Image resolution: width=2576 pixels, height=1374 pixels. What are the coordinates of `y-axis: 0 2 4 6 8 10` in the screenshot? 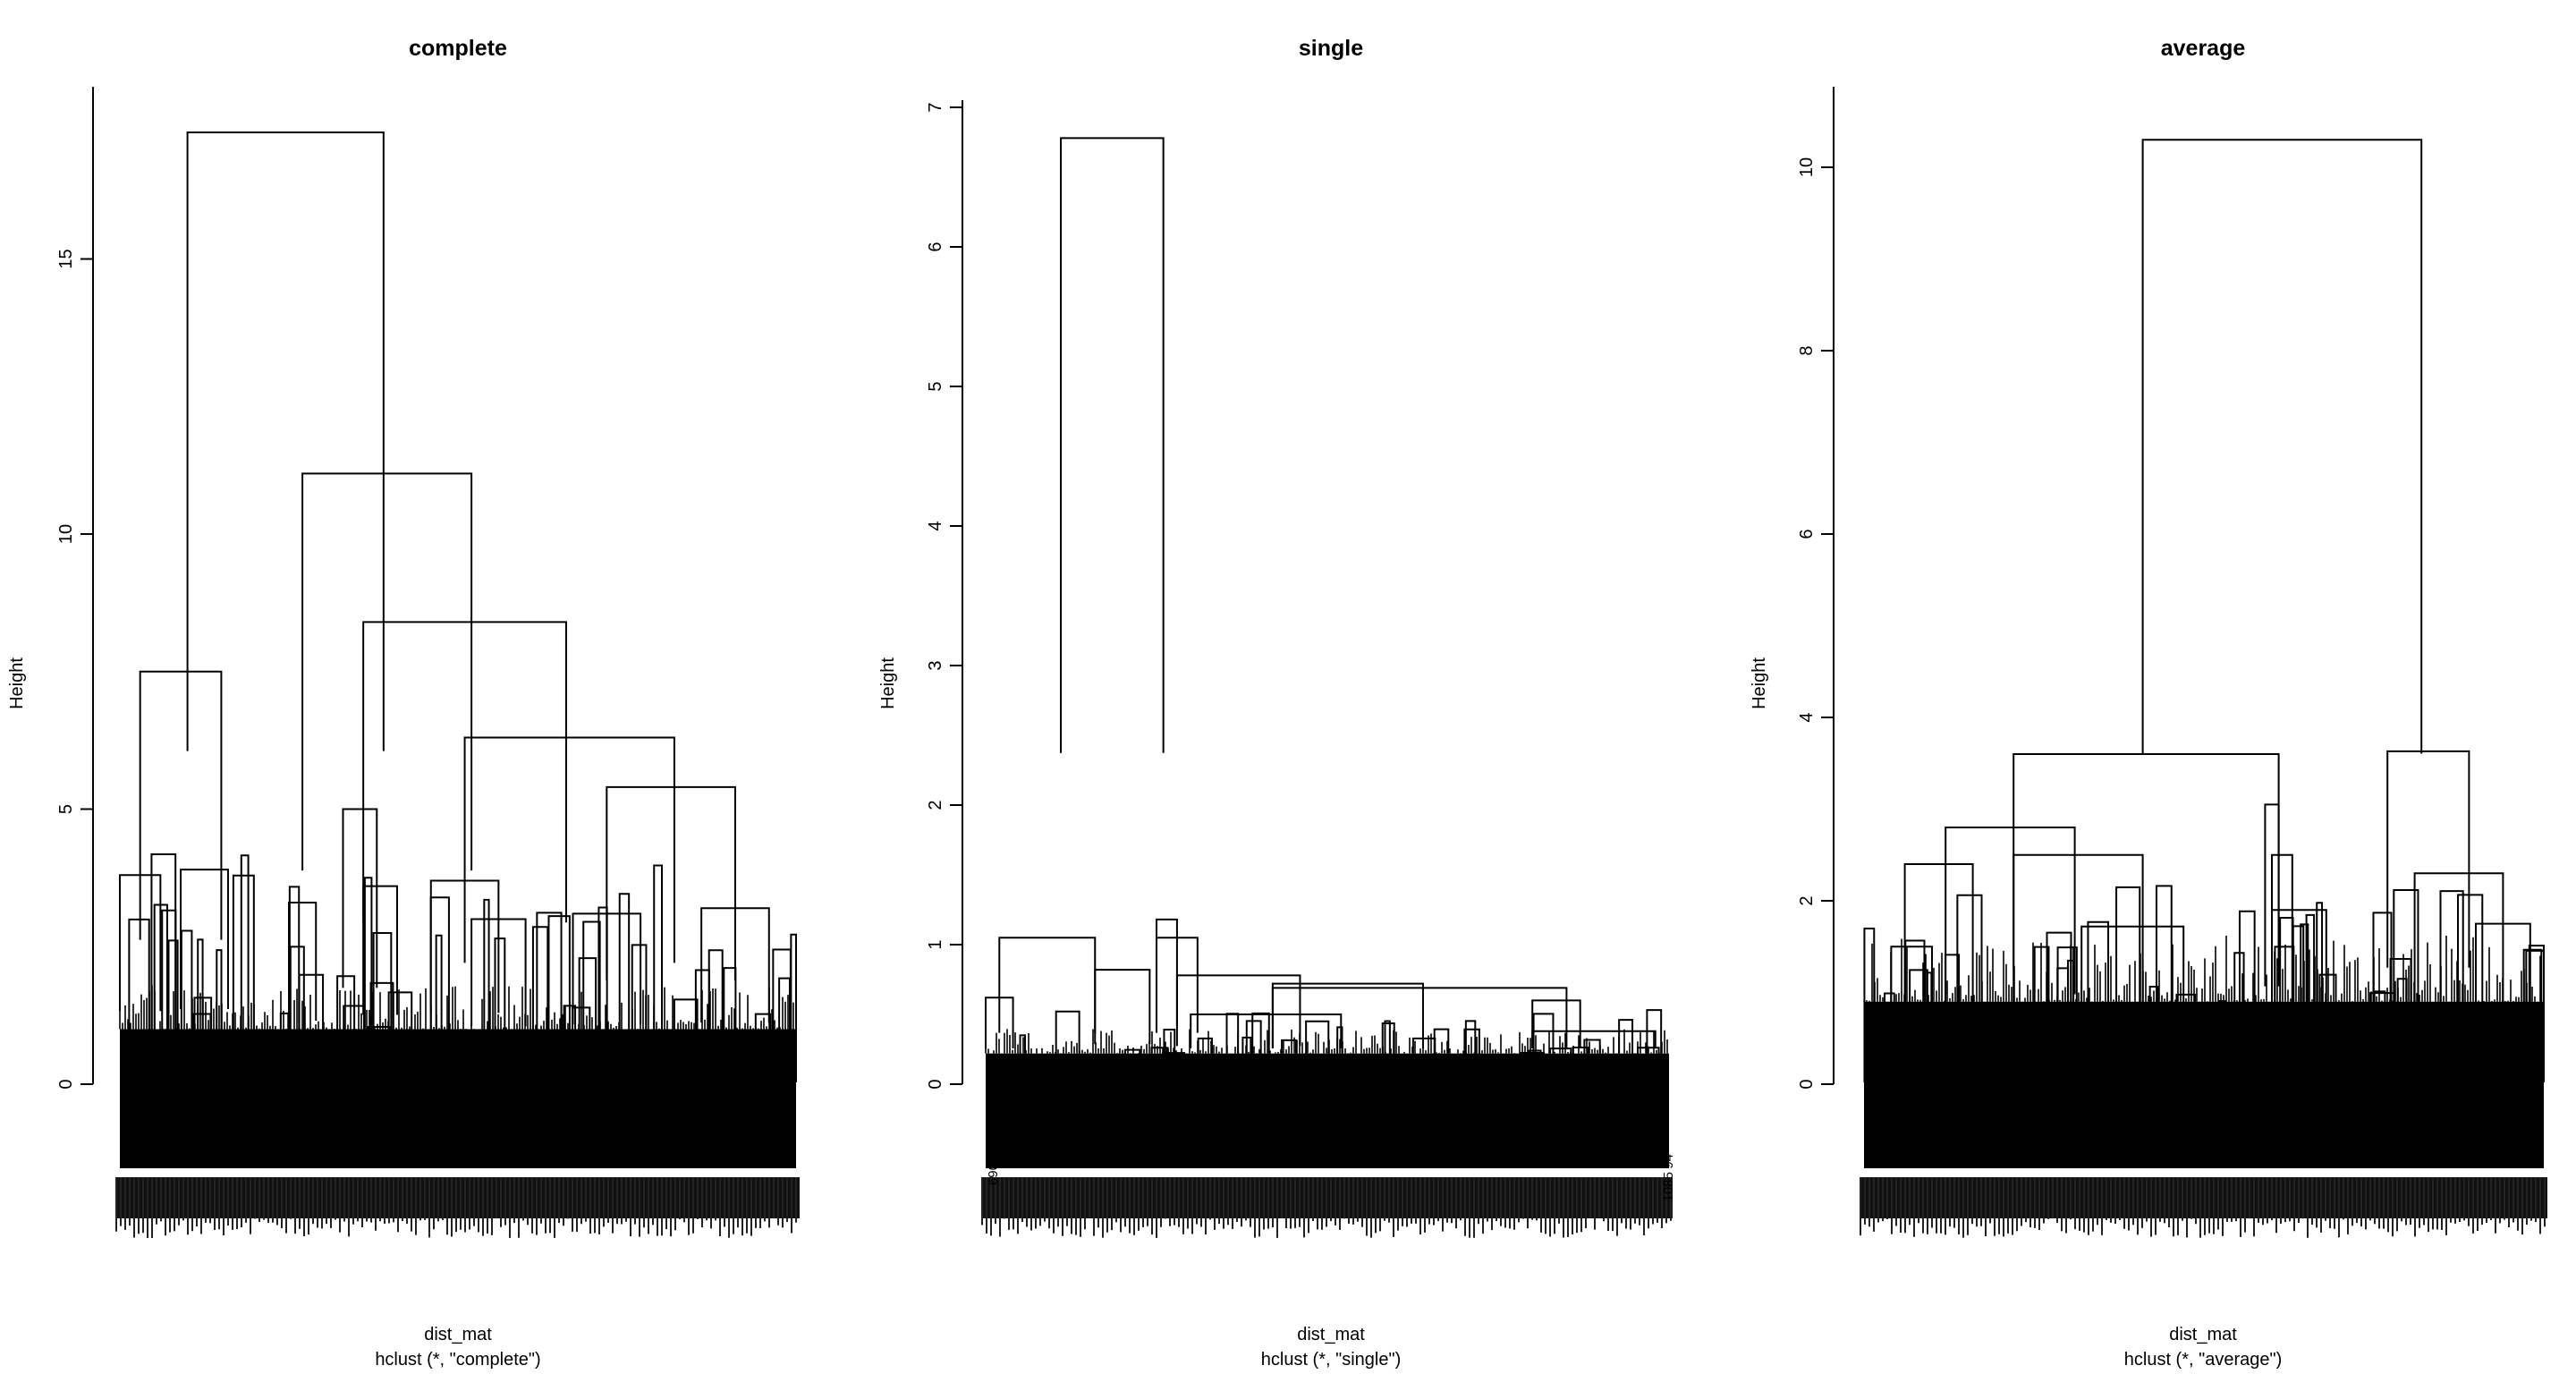 It's located at (1816, 588).